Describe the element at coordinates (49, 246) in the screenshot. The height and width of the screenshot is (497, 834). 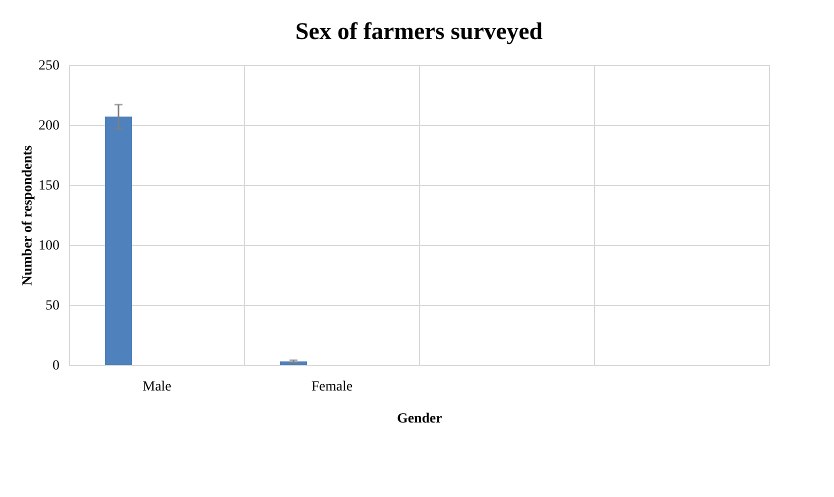
I see `y-tick-label: 100` at that location.